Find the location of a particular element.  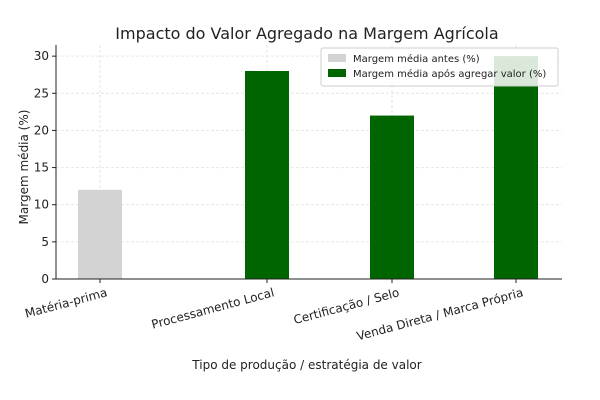

y-tick-label: 15 is located at coordinates (41, 168).